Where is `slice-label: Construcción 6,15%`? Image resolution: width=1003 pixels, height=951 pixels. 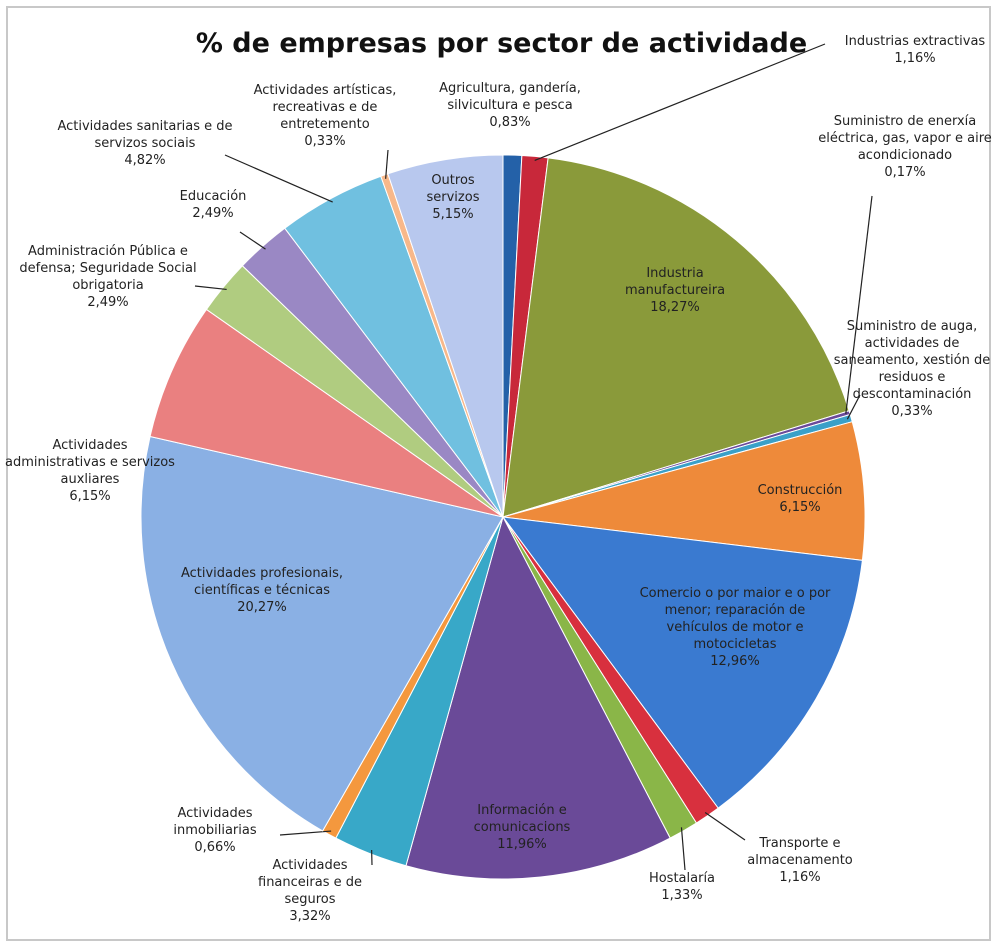
slice-label: Construcción 6,15% is located at coordinates (800, 499).